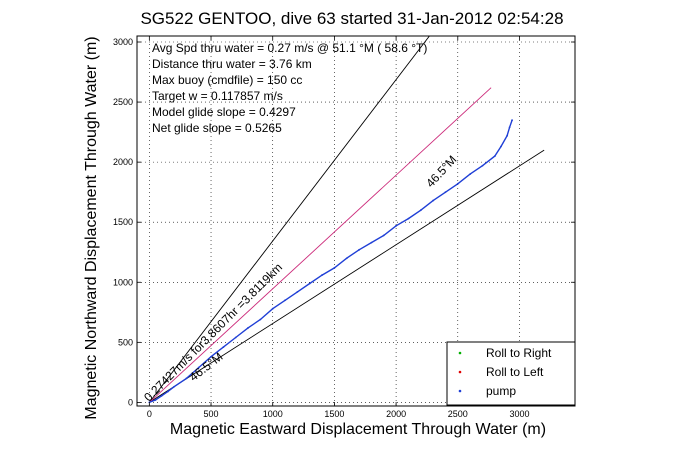 The image size is (681, 454). Describe the element at coordinates (515, 372) in the screenshot. I see `legend-item-2: Roll to Left` at that location.